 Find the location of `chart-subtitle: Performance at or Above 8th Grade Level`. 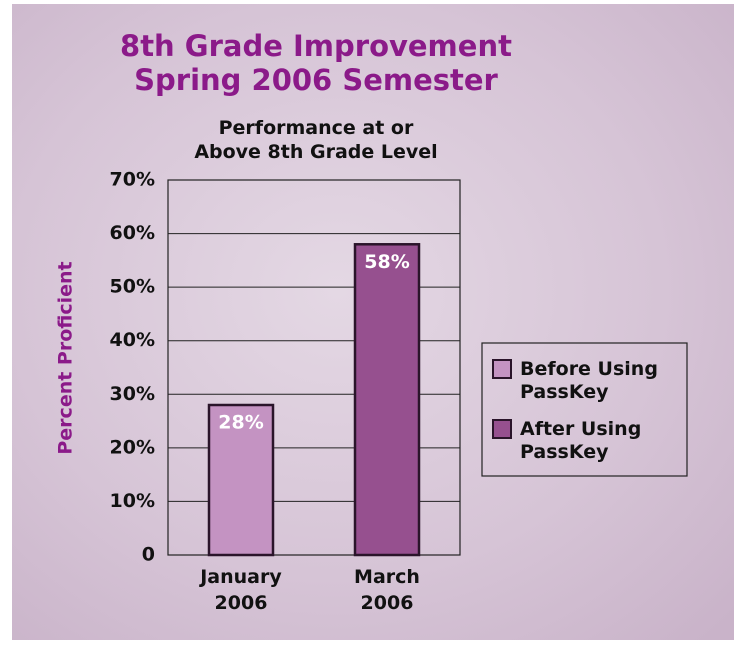

chart-subtitle: Performance at or Above 8th Grade Level is located at coordinates (315, 140).